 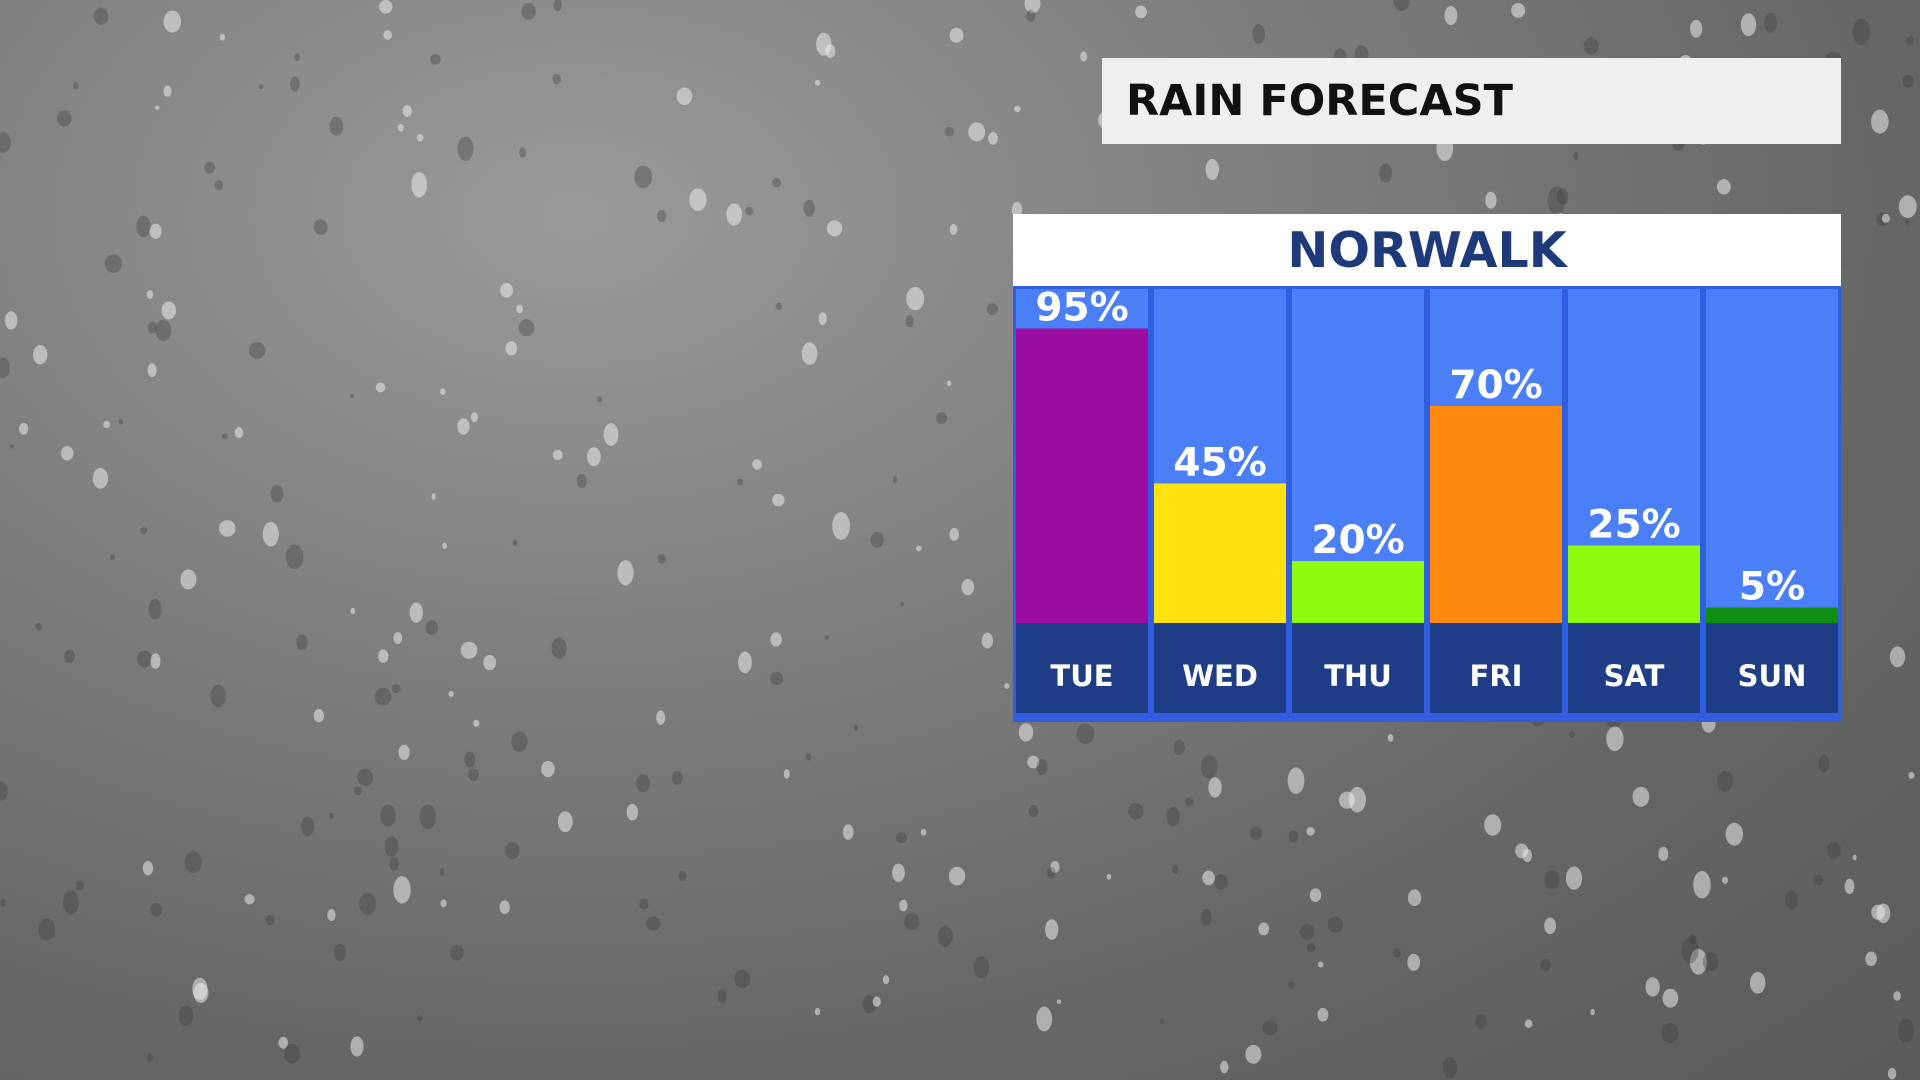 I want to click on day-label-sun: SUN, so click(x=1772, y=676).